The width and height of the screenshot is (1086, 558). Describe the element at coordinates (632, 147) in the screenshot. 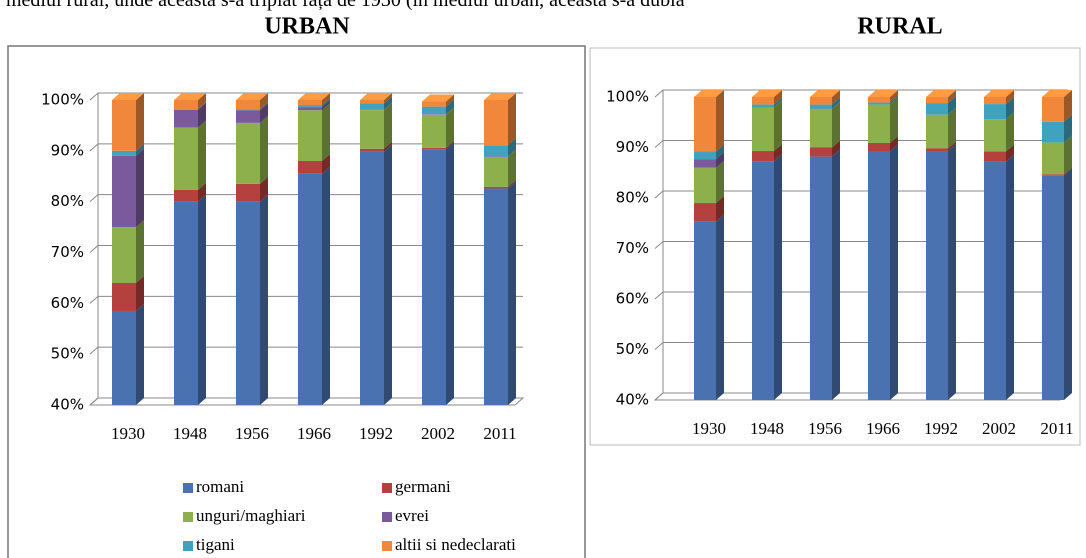

I see `y-tick-label: 90%` at that location.